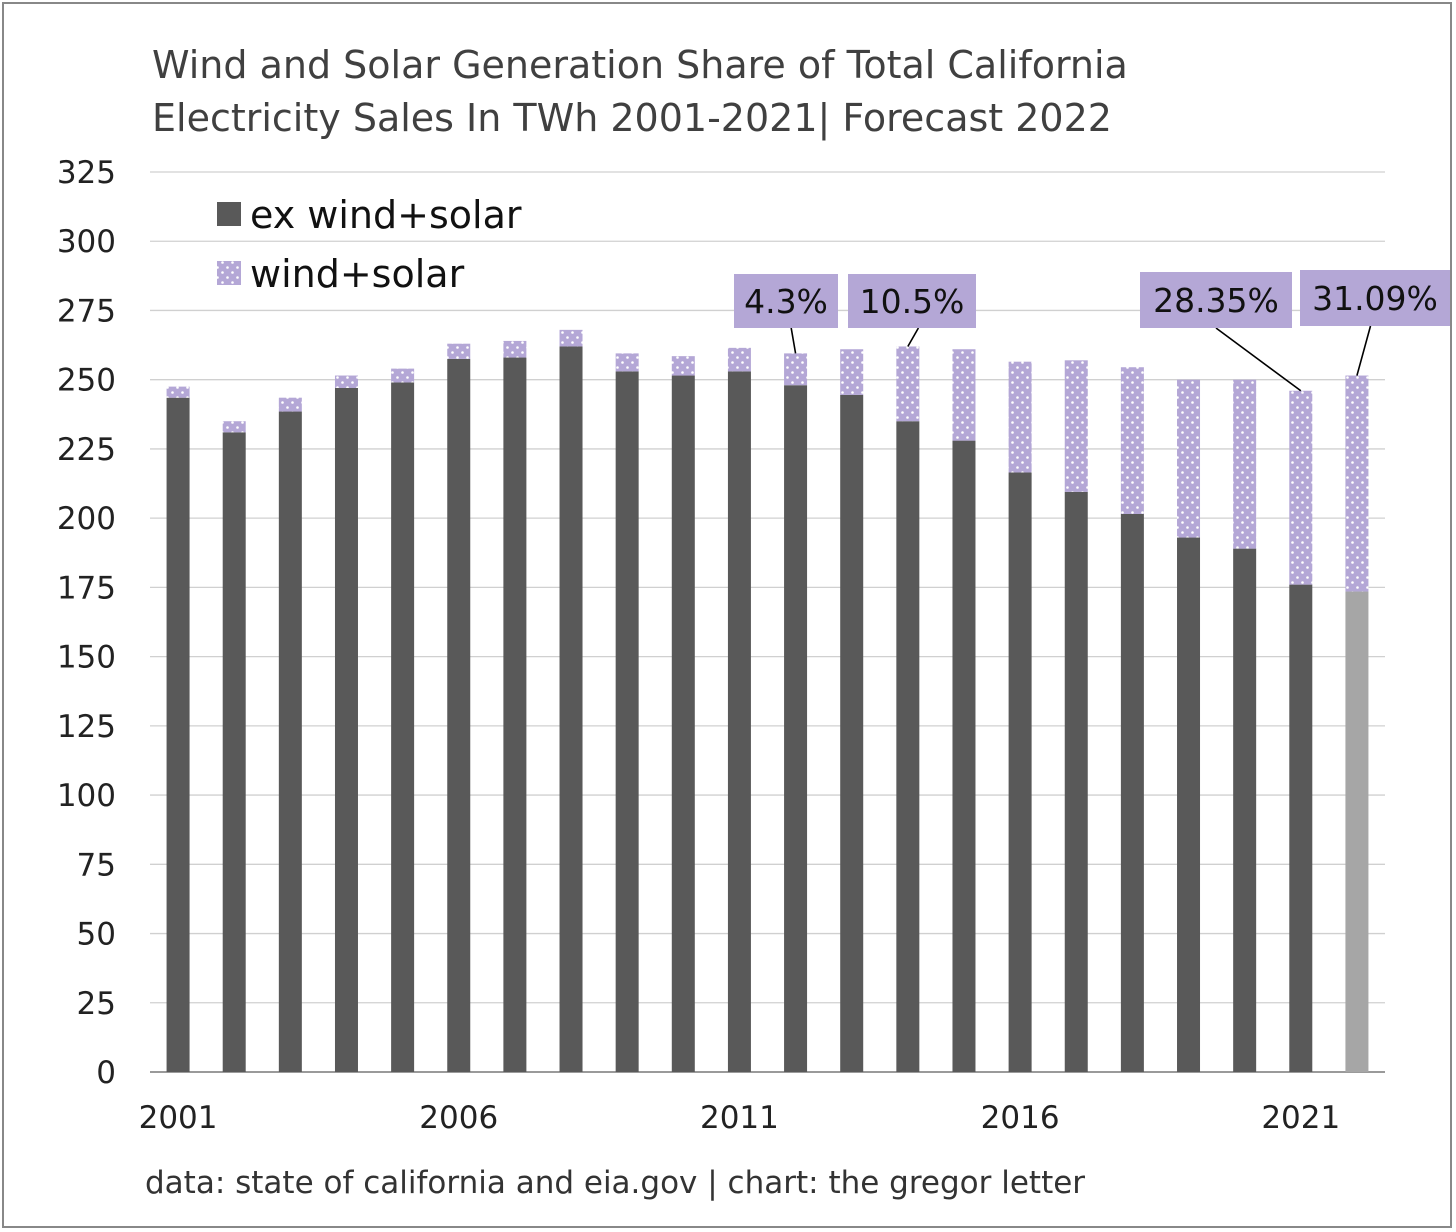 This screenshot has height=1232, width=1456. I want to click on bar-wind-solar-2004, so click(346, 381).